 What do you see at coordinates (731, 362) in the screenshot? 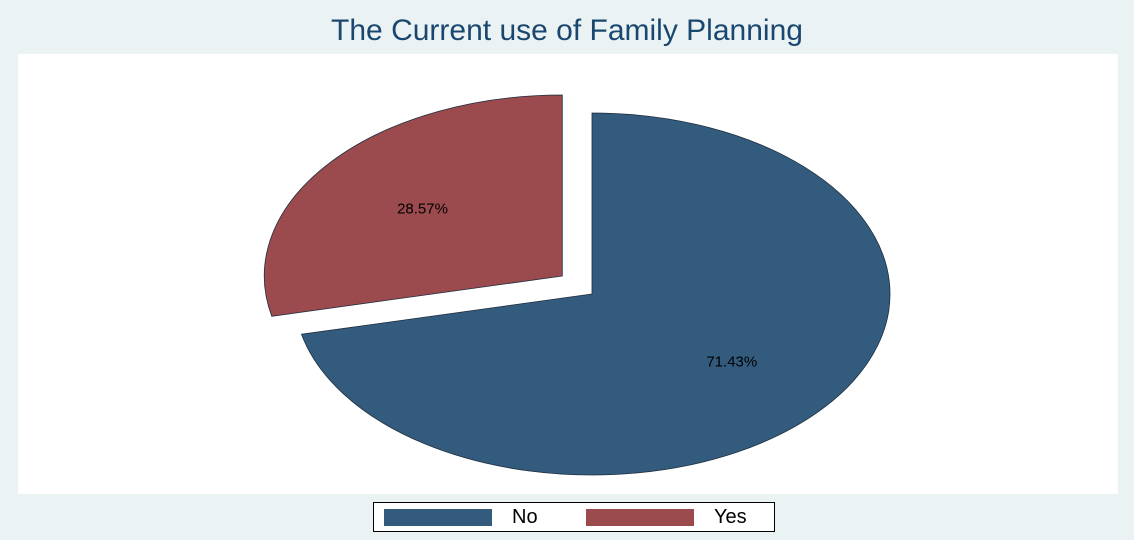
I see `slice-label-no: 71.43%` at bounding box center [731, 362].